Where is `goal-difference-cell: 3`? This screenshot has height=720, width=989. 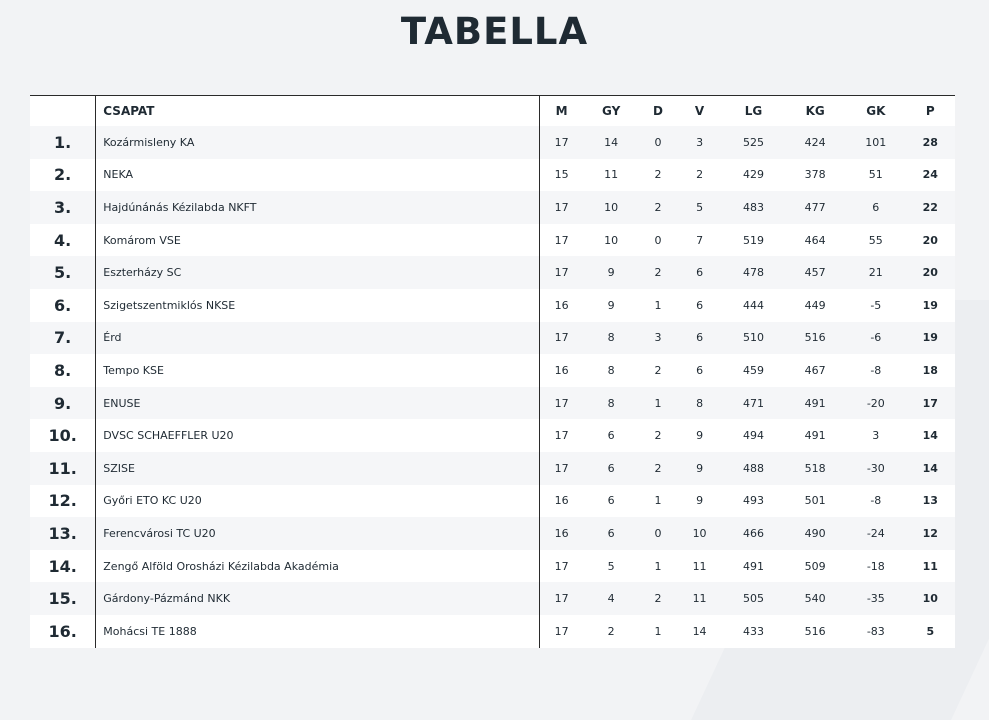 goal-difference-cell: 3 is located at coordinates (876, 435).